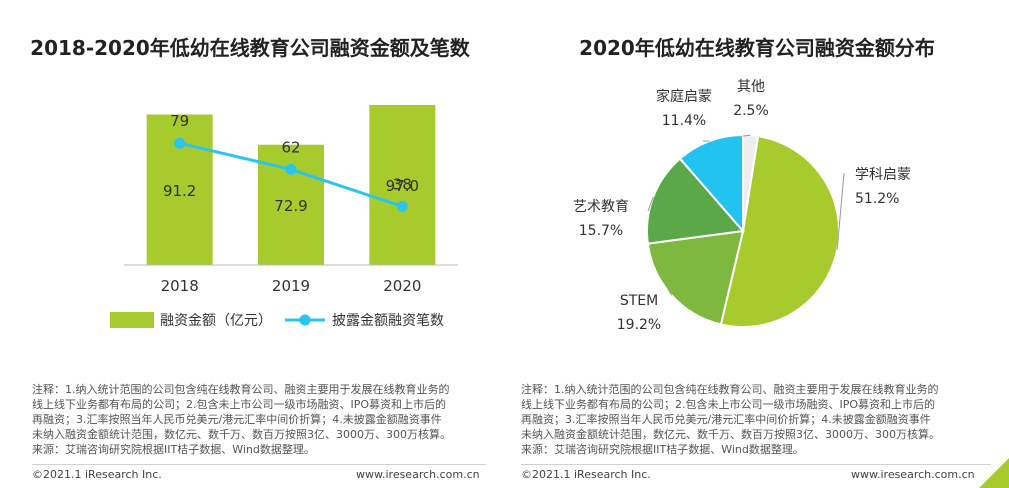 This screenshot has width=1009, height=488. Describe the element at coordinates (179, 121) in the screenshot. I see `line-value-label: 79` at that location.